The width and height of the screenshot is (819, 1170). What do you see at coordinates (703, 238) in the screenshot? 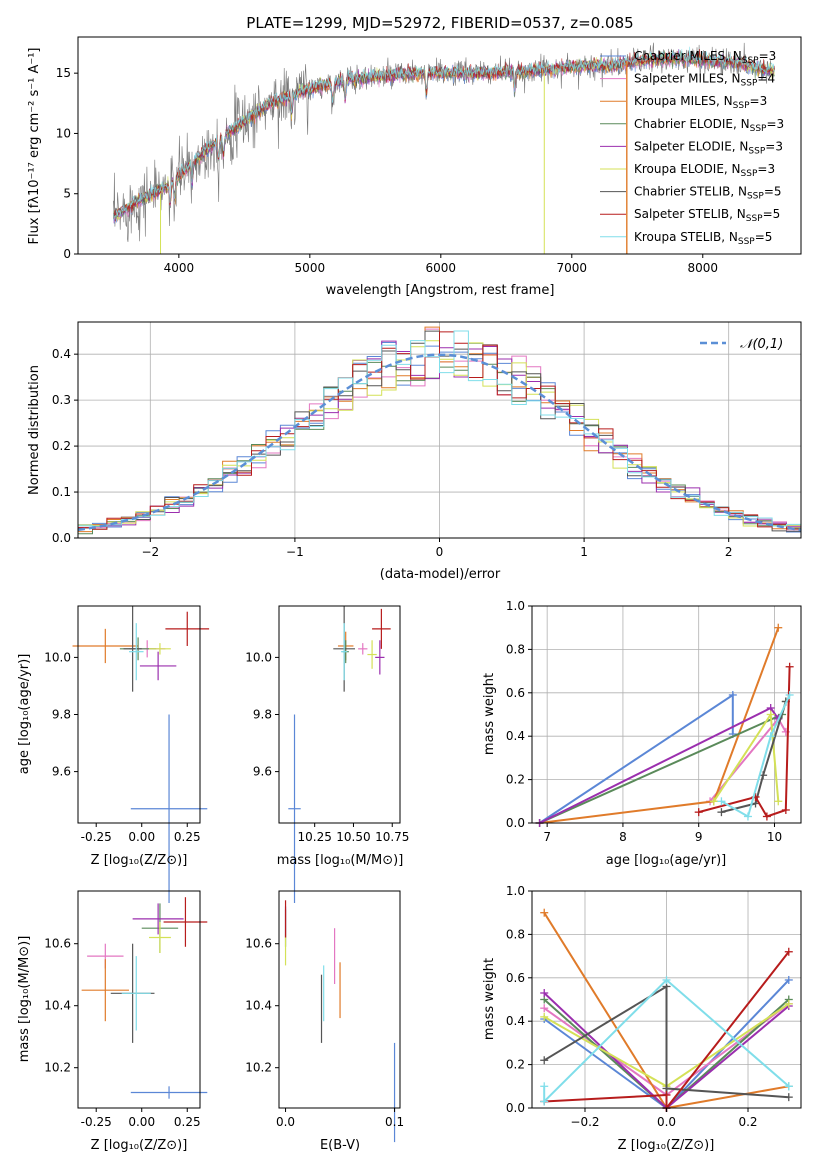
I see `legend-label: Kroupa STELIB, NSSP=5` at bounding box center [703, 238].